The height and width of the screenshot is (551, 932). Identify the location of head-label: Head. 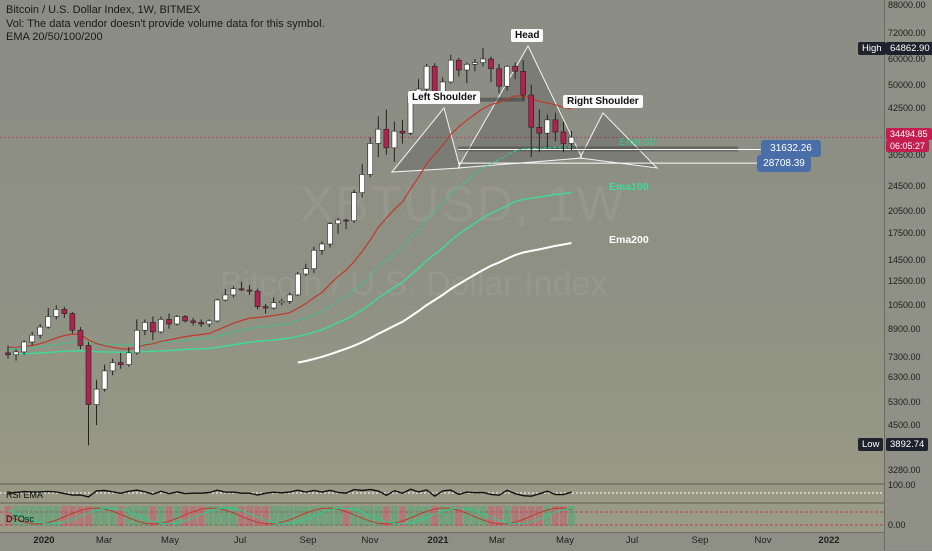
(527, 35).